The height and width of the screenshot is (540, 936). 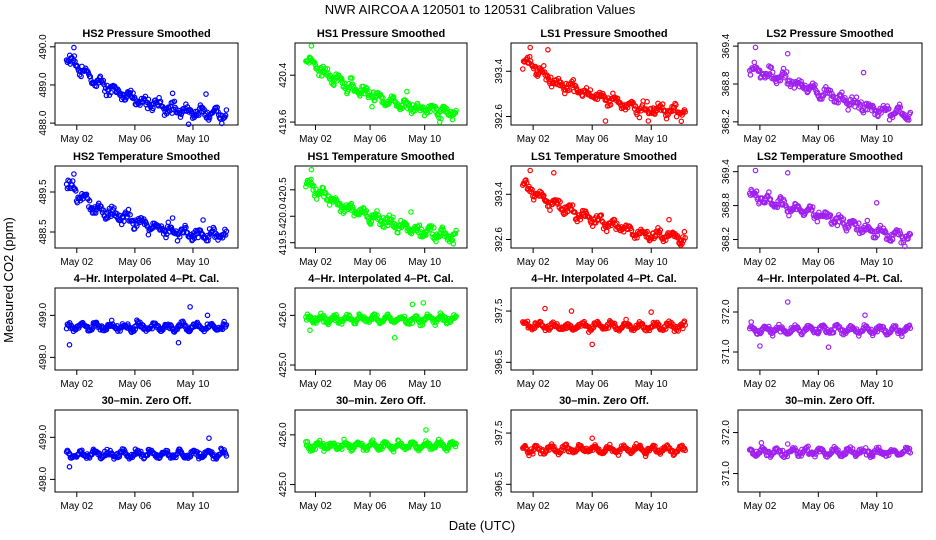 I want to click on y-tick-label: 498.0, so click(x=43, y=356).